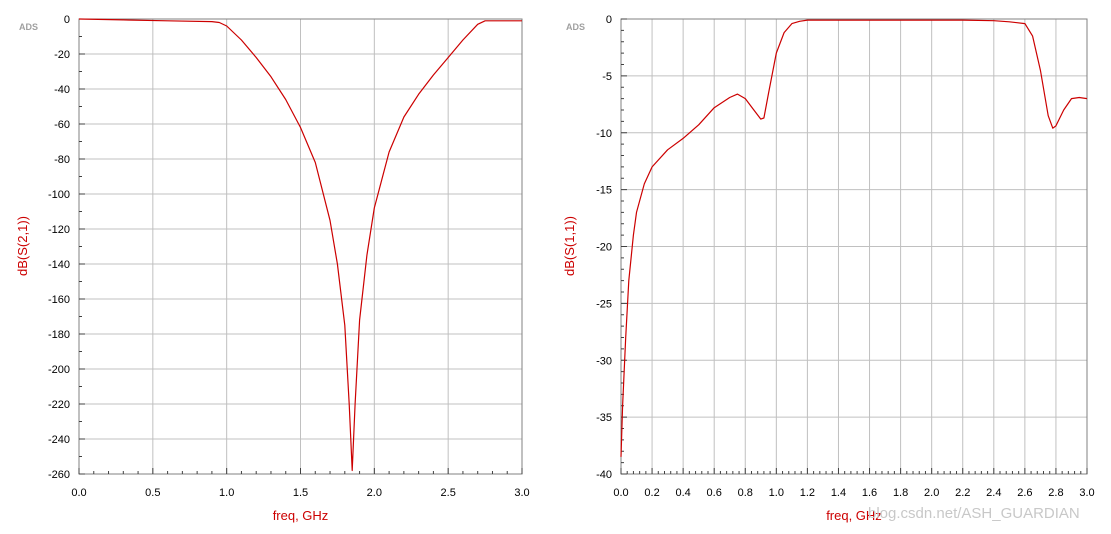  Describe the element at coordinates (448, 493) in the screenshot. I see `x-tick-label: 2.5` at that location.